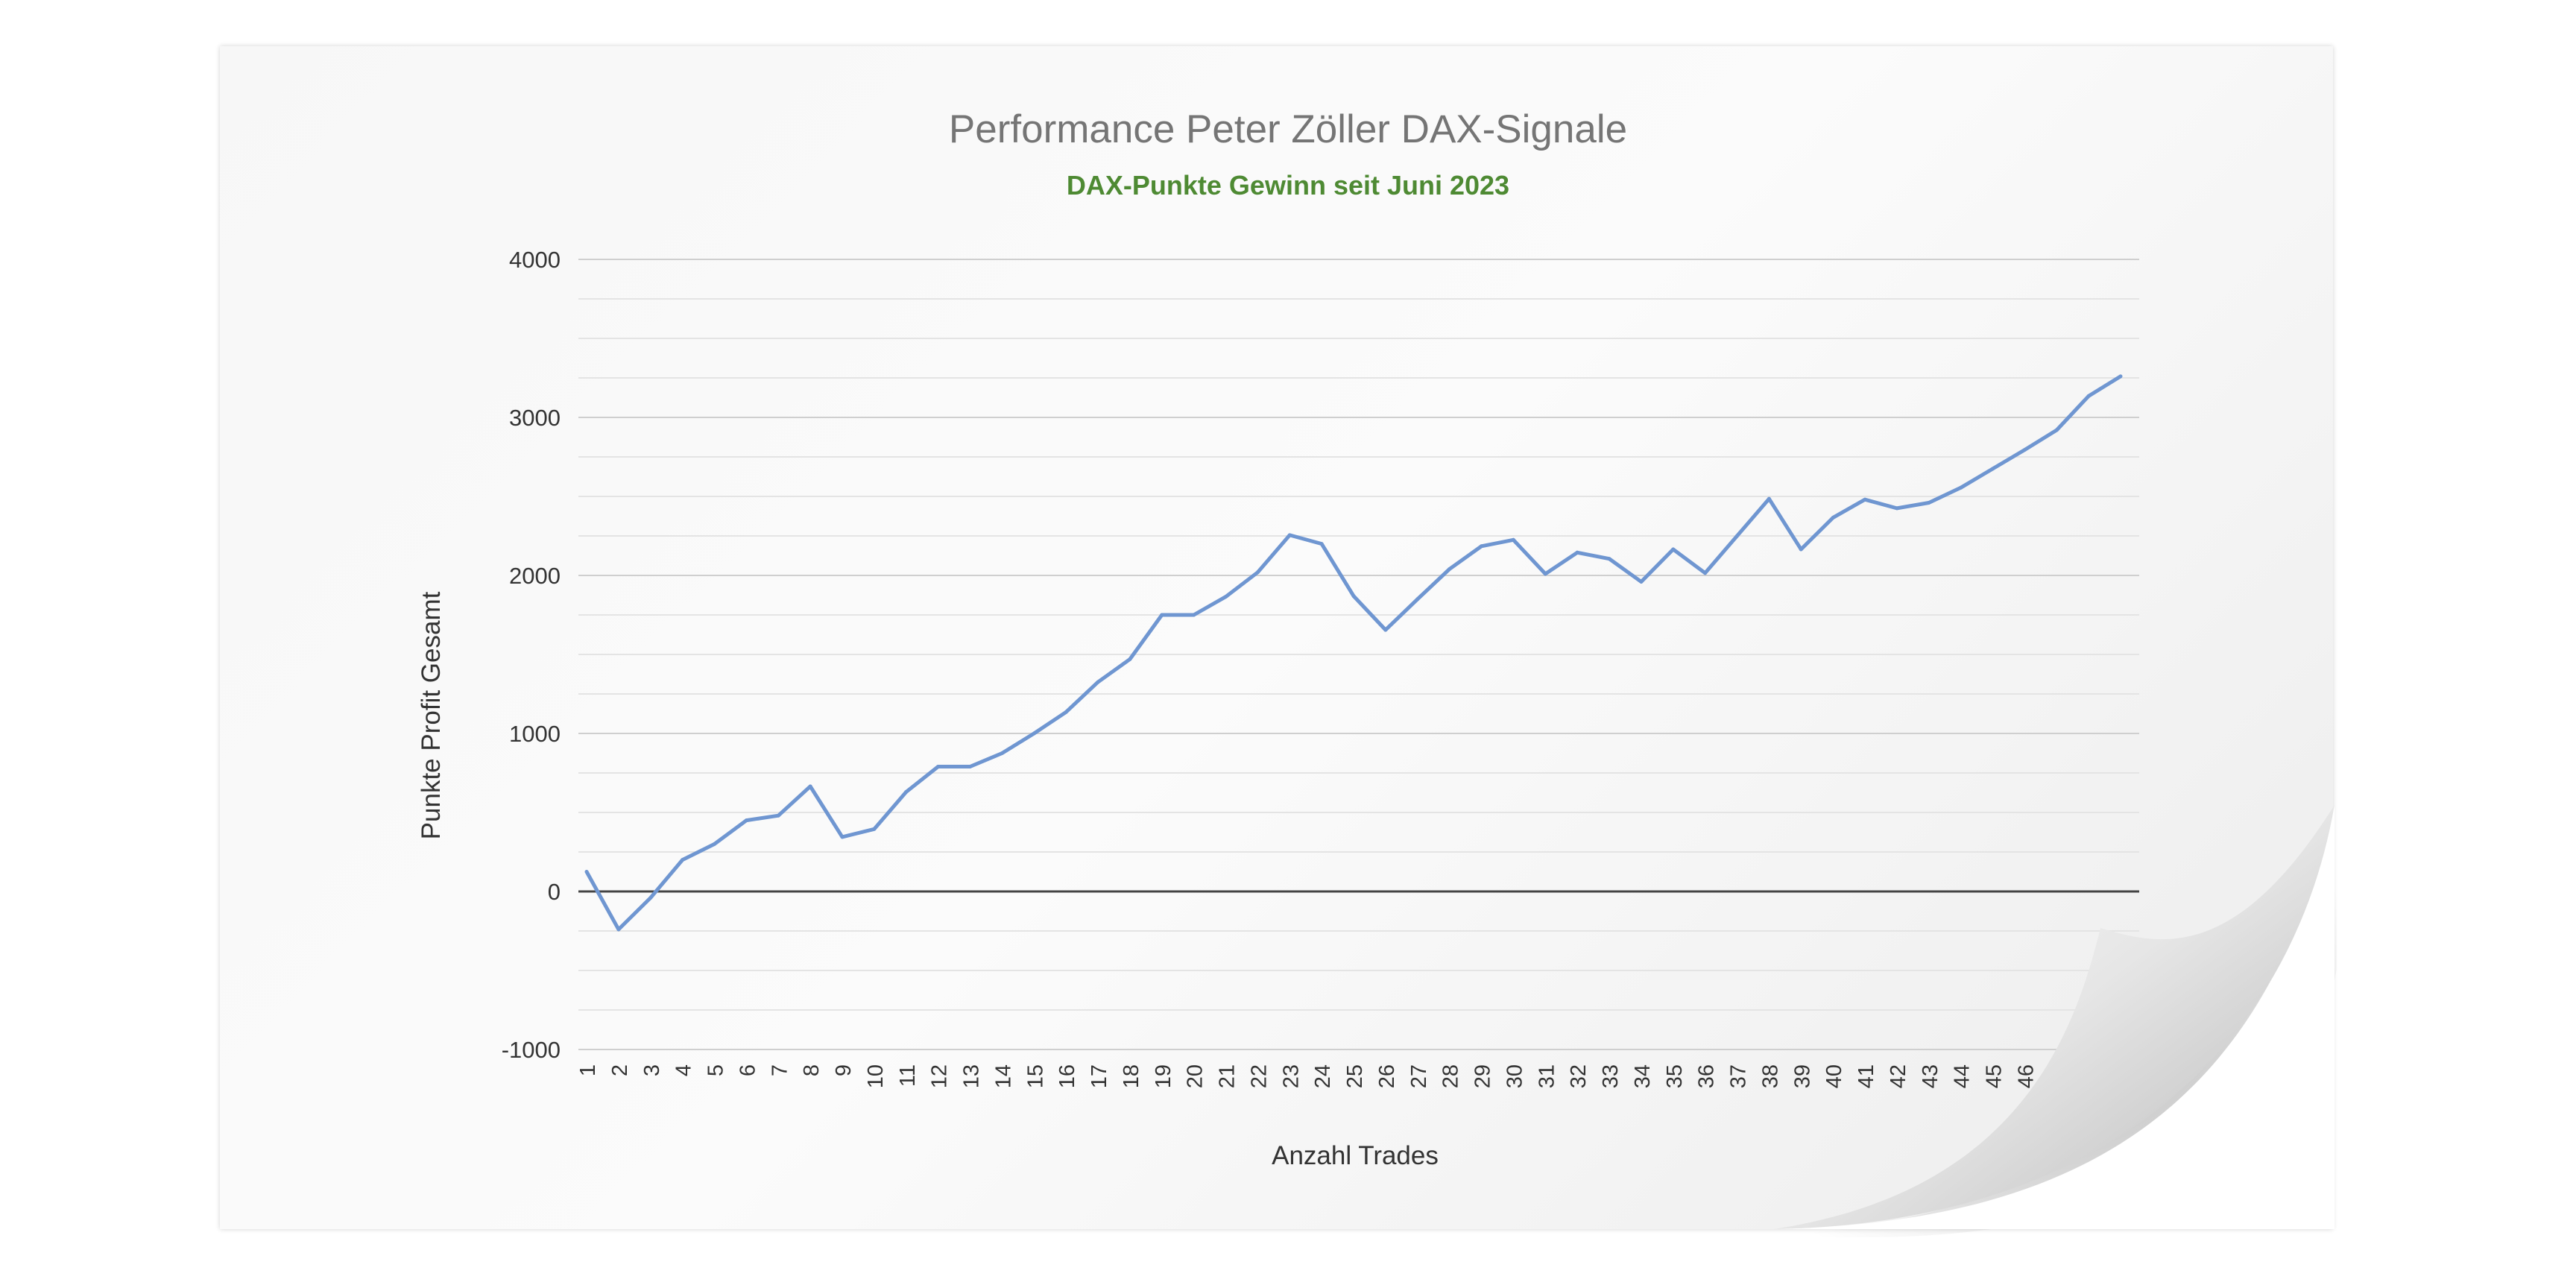  Describe the element at coordinates (1930, 1076) in the screenshot. I see `x-tick-label: 43` at that location.